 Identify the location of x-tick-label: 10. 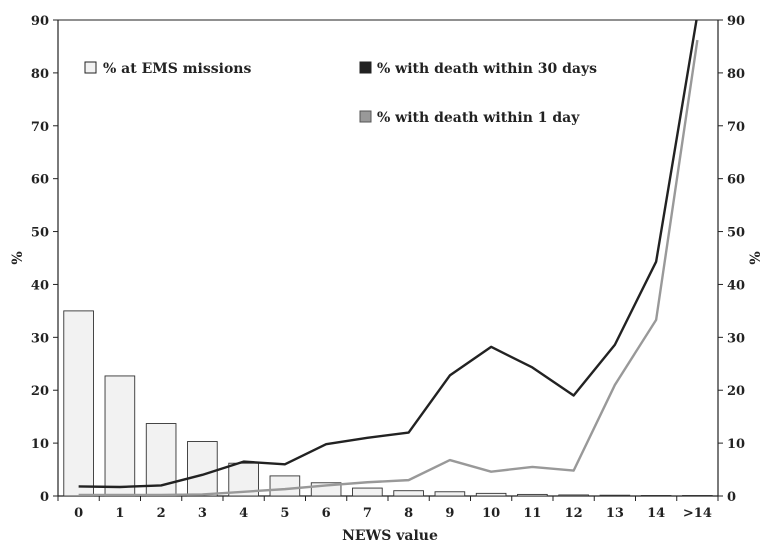
(491, 513).